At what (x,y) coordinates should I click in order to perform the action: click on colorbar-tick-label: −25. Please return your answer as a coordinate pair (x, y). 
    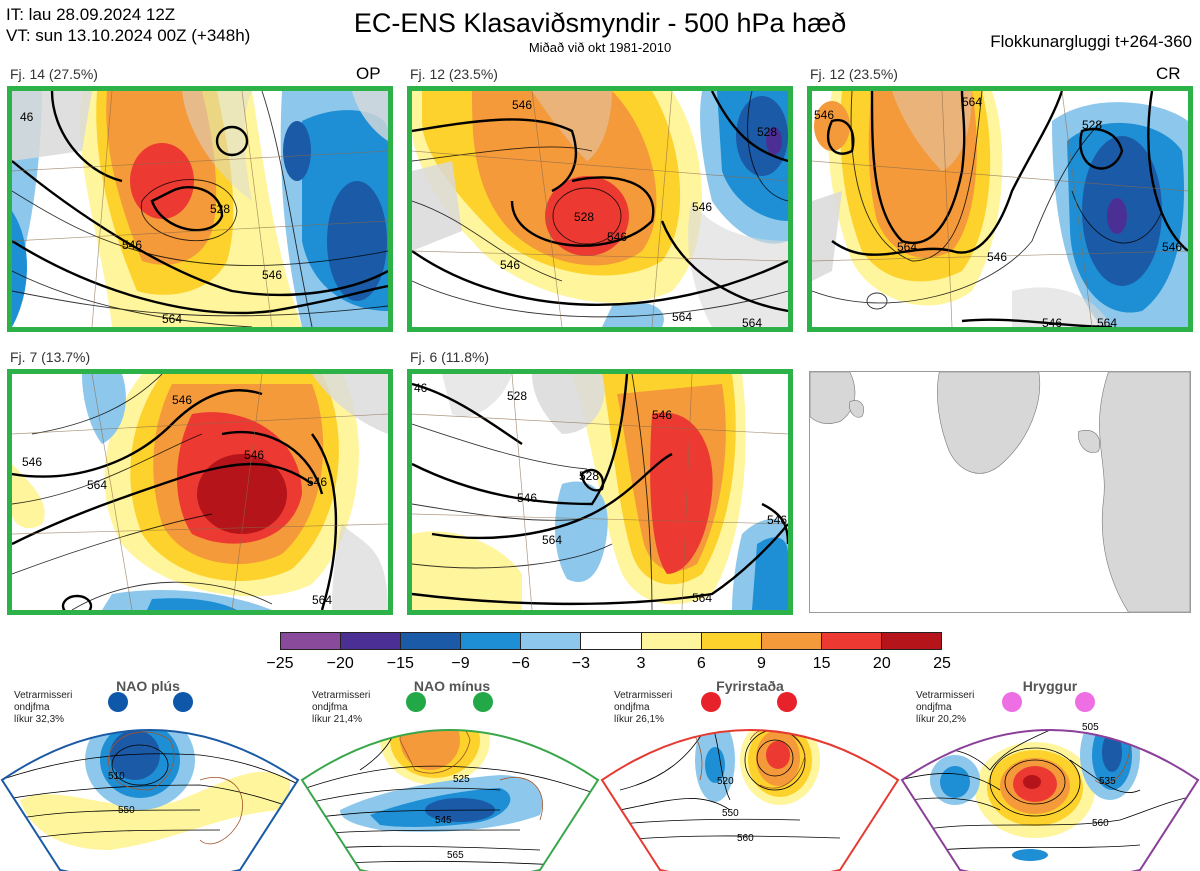
    Looking at the image, I should click on (280, 663).